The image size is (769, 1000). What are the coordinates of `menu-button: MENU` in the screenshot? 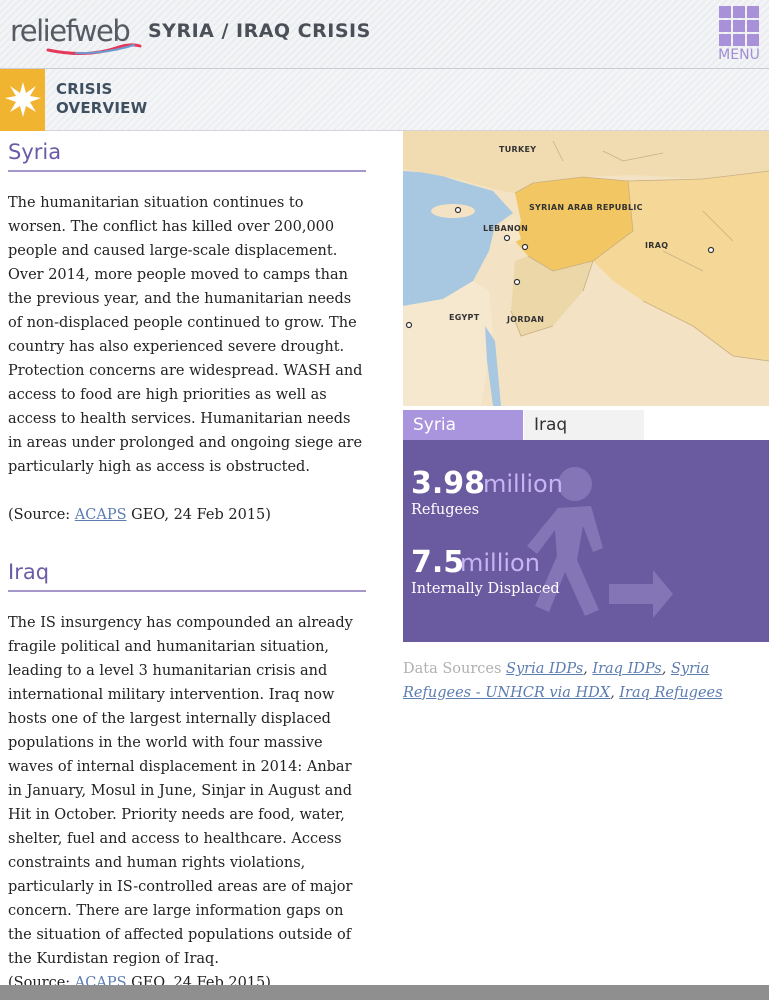 It's located at (739, 35).